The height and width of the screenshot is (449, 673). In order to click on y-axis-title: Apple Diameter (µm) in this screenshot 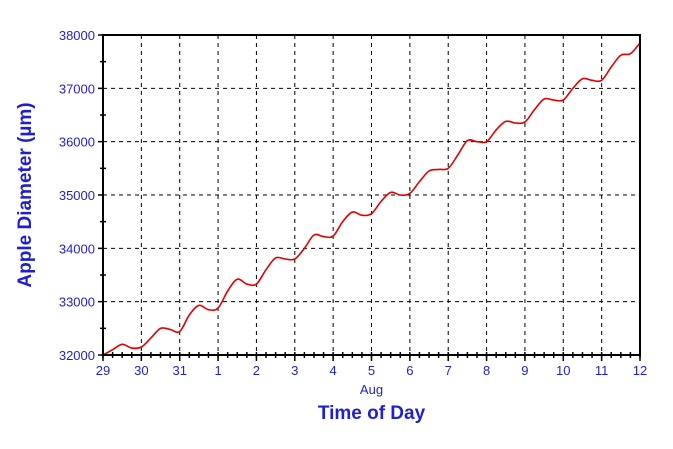, I will do `click(25, 194)`.